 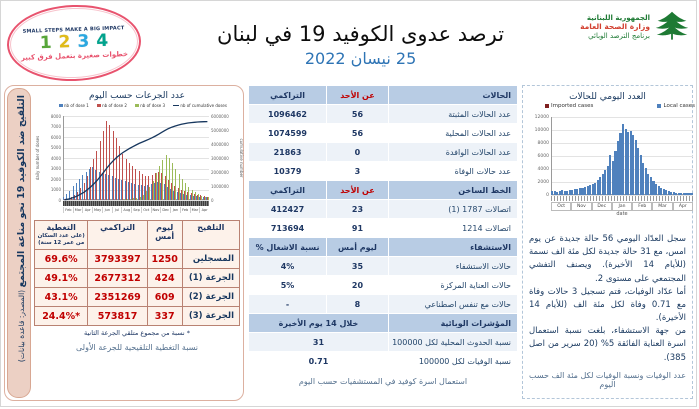 I want to click on legend-label: nb of dose 1, so click(x=76, y=105).